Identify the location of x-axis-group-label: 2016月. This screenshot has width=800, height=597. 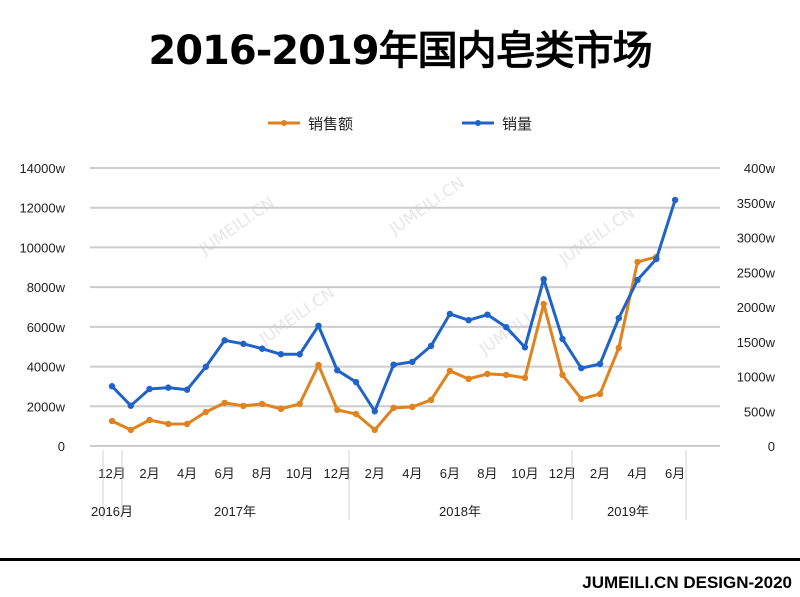
(112, 511).